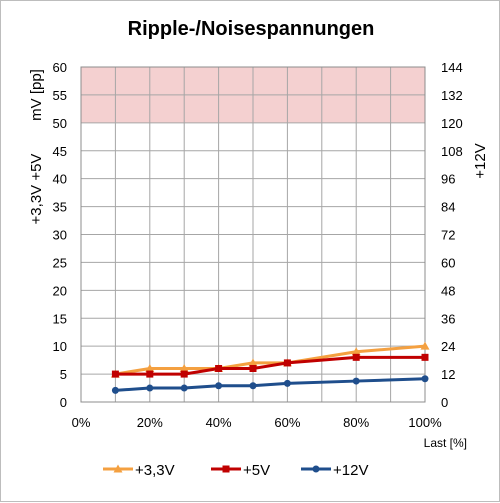  Describe the element at coordinates (356, 422) in the screenshot. I see `x-tick-label: 80%` at that location.